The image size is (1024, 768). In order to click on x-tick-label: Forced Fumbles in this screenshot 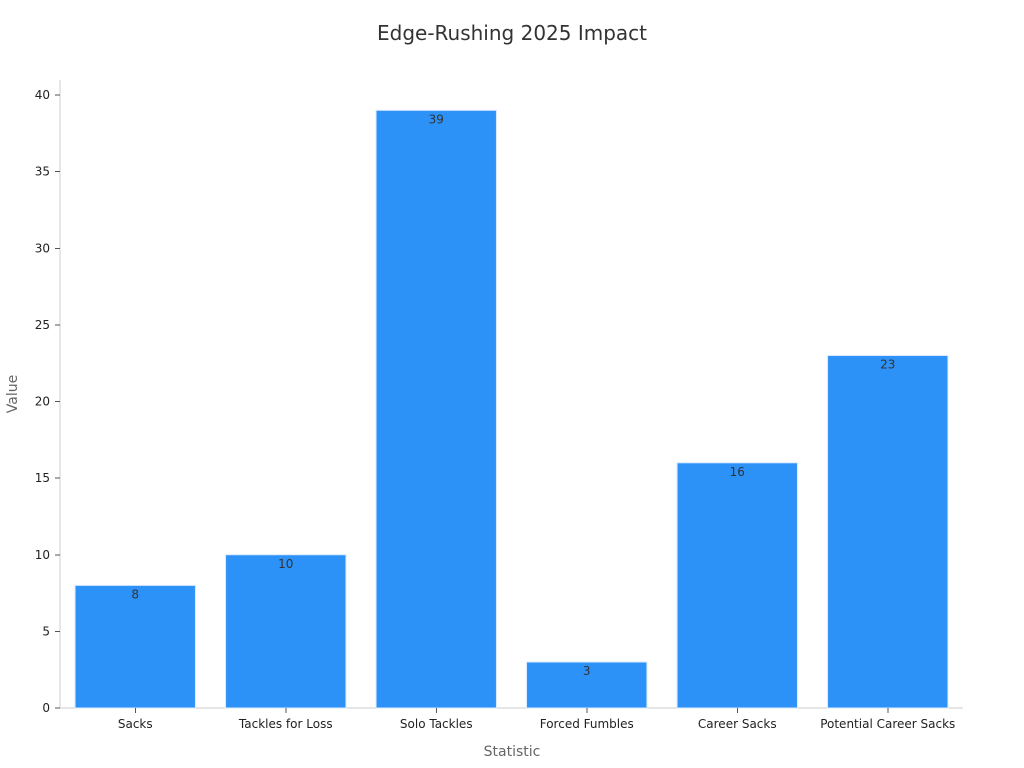, I will do `click(587, 724)`.